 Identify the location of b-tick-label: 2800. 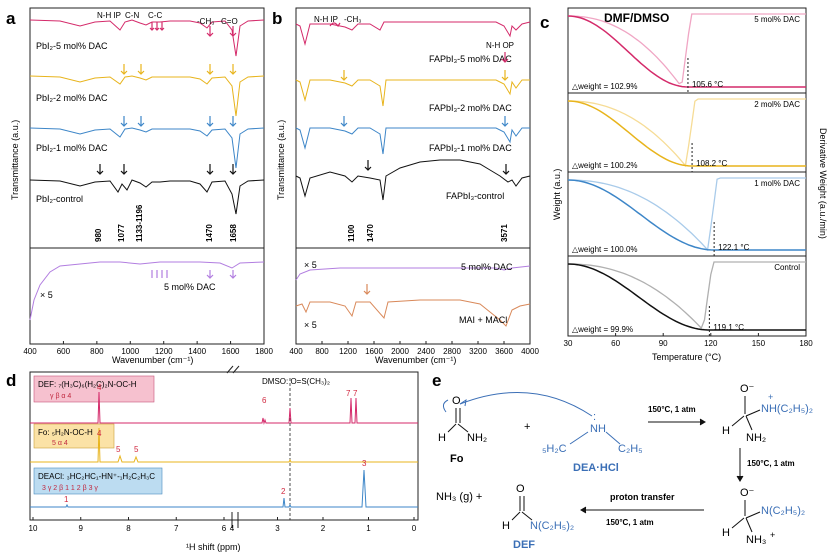
(452, 351).